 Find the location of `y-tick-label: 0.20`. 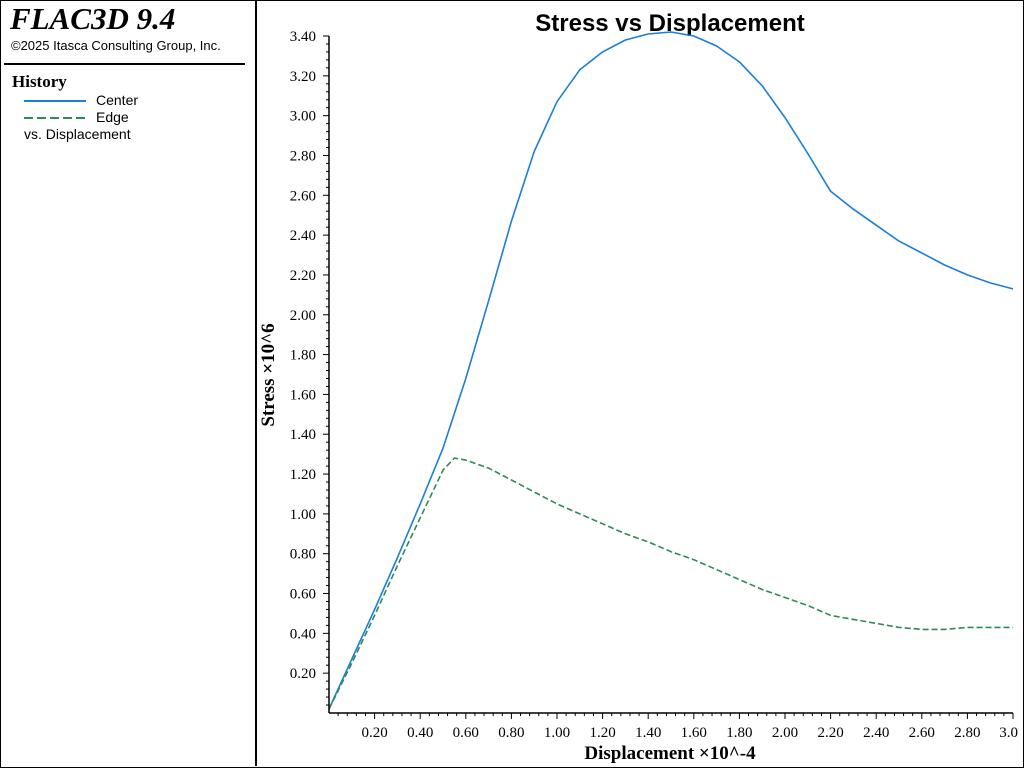

y-tick-label: 0.20 is located at coordinates (303, 674).